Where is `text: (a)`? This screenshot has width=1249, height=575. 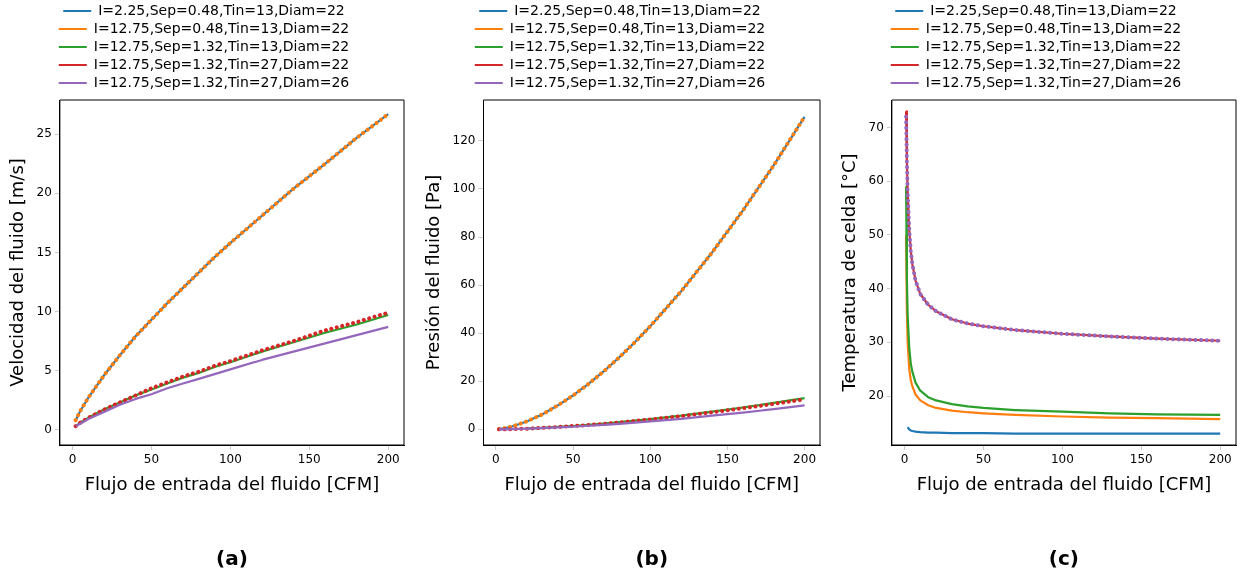 text: (a) is located at coordinates (232, 558).